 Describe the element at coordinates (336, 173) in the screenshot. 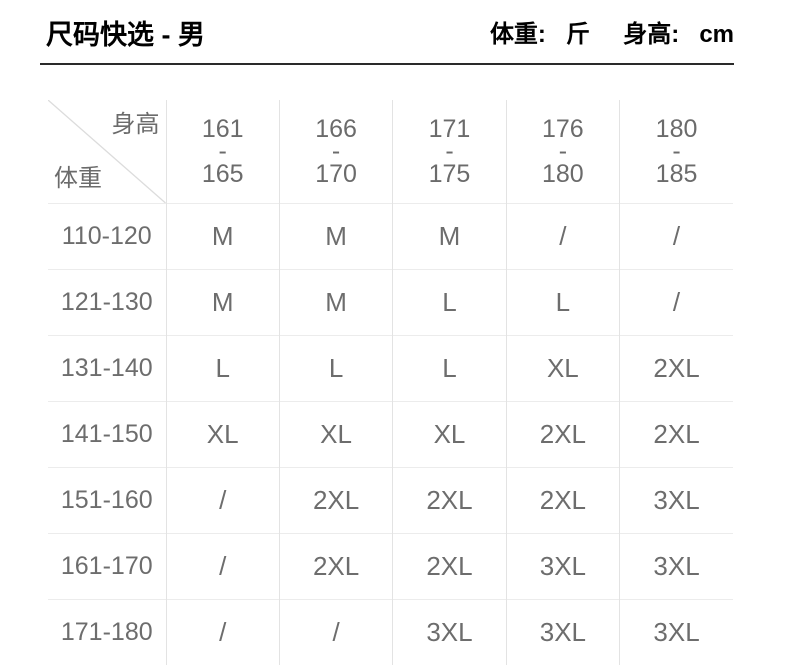

I see `height-range-to: 170` at that location.